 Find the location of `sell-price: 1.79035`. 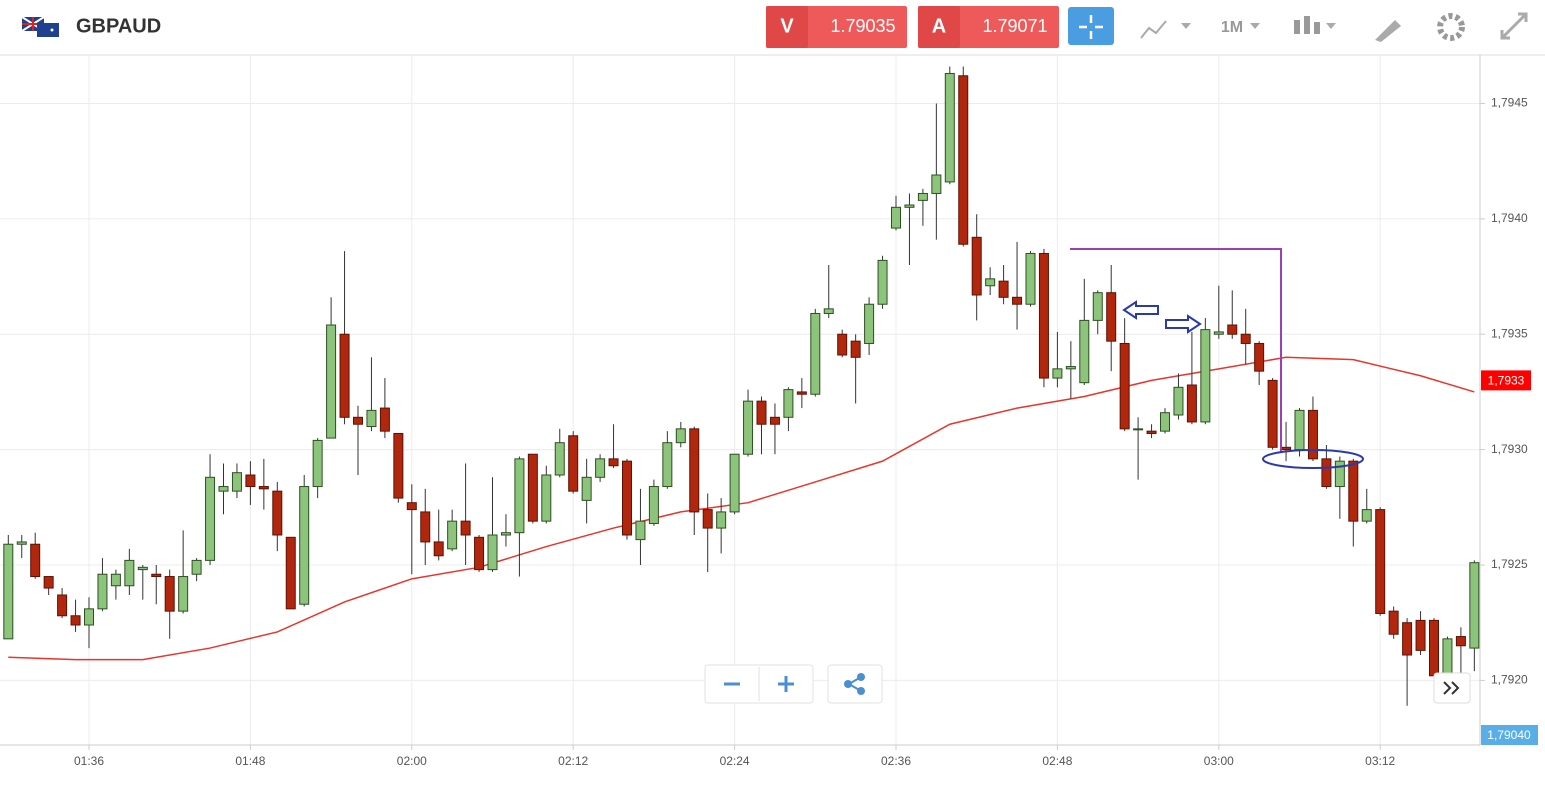

sell-price: 1.79035 is located at coordinates (862, 26).